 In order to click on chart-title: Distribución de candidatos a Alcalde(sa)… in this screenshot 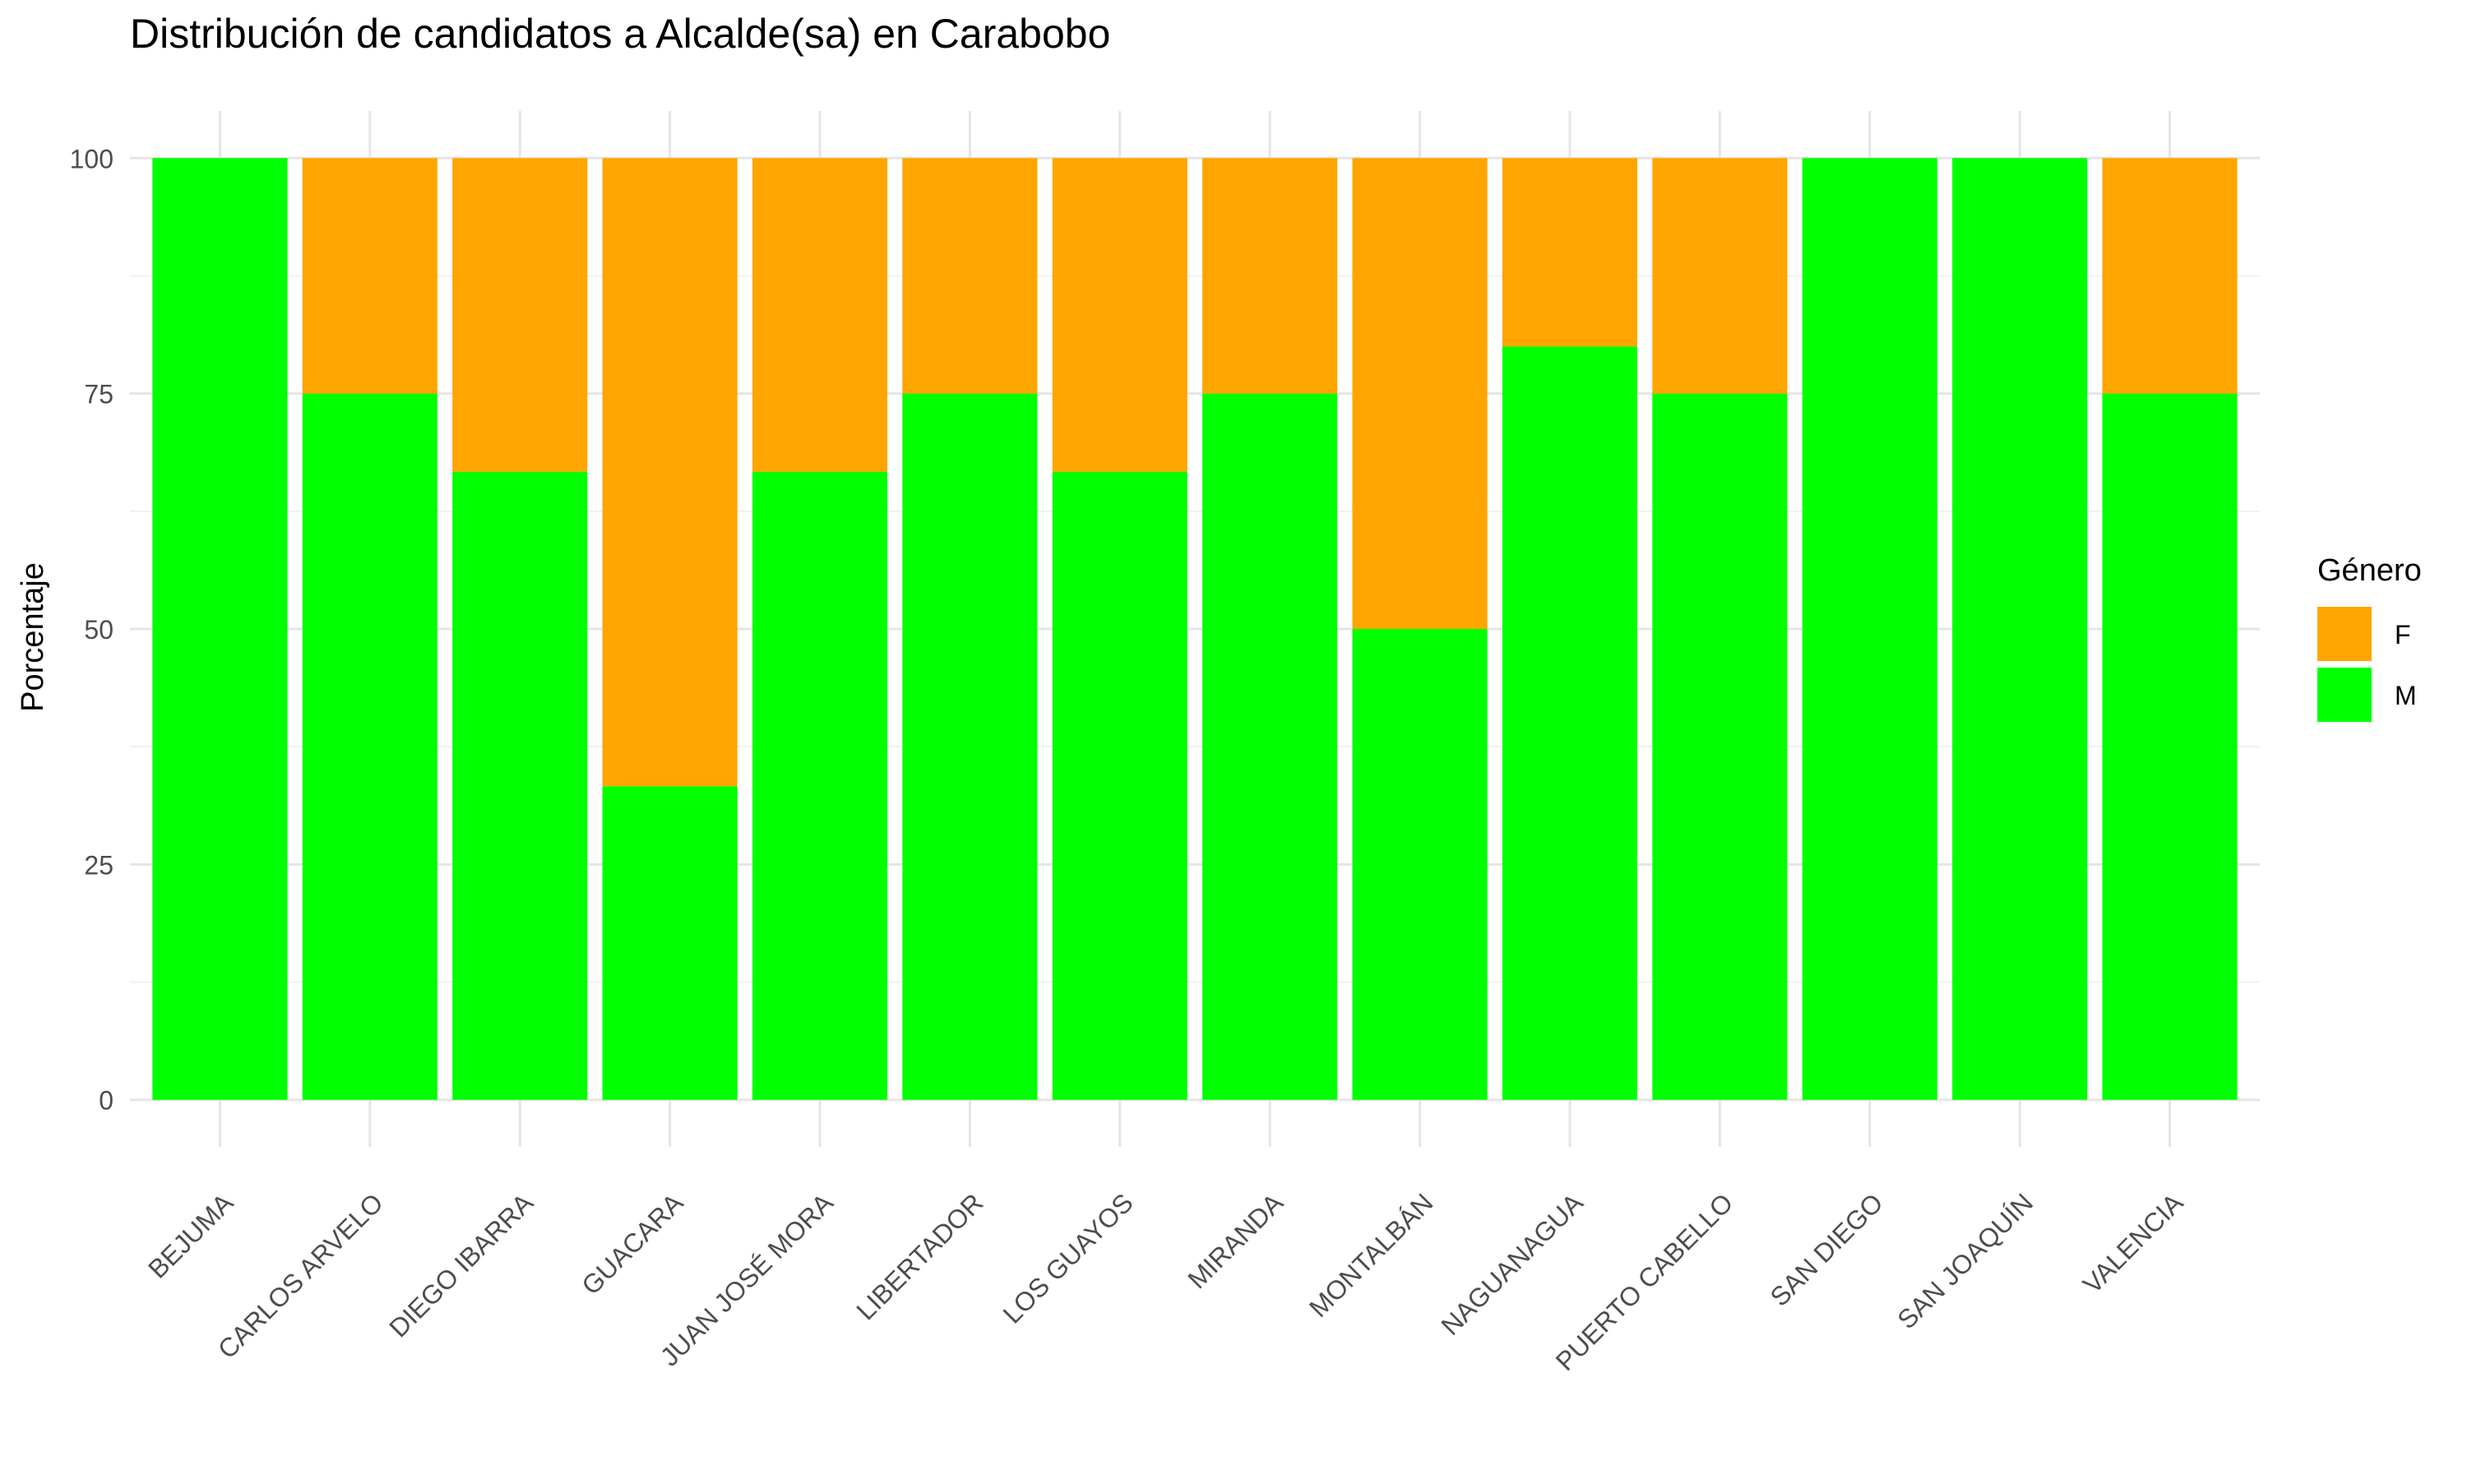, I will do `click(620, 34)`.